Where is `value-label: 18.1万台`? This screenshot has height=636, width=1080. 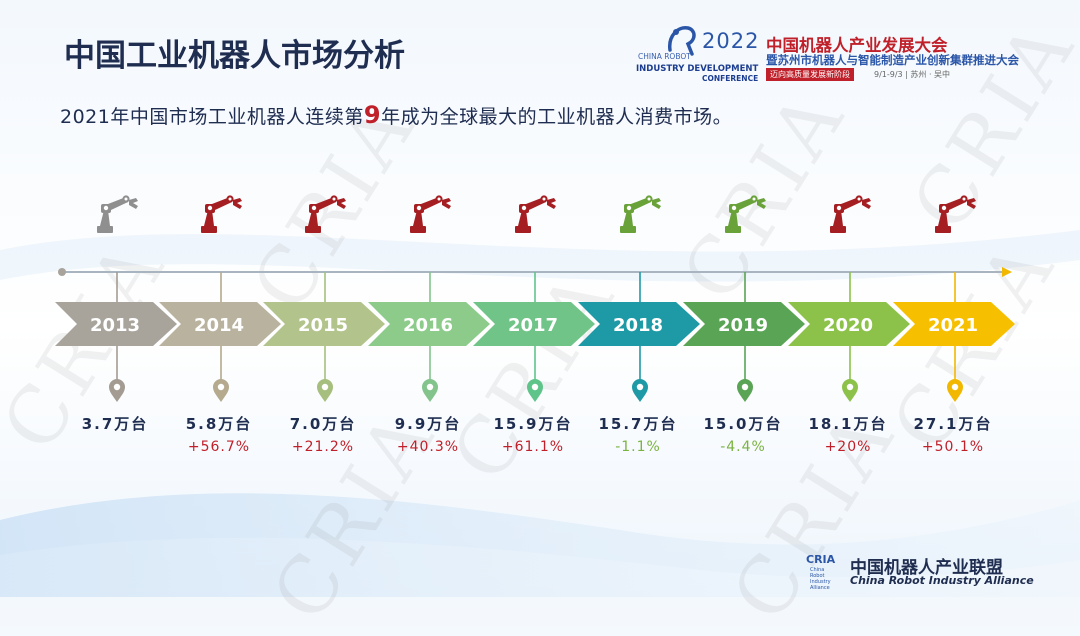
value-label: 18.1万台 is located at coordinates (847, 424).